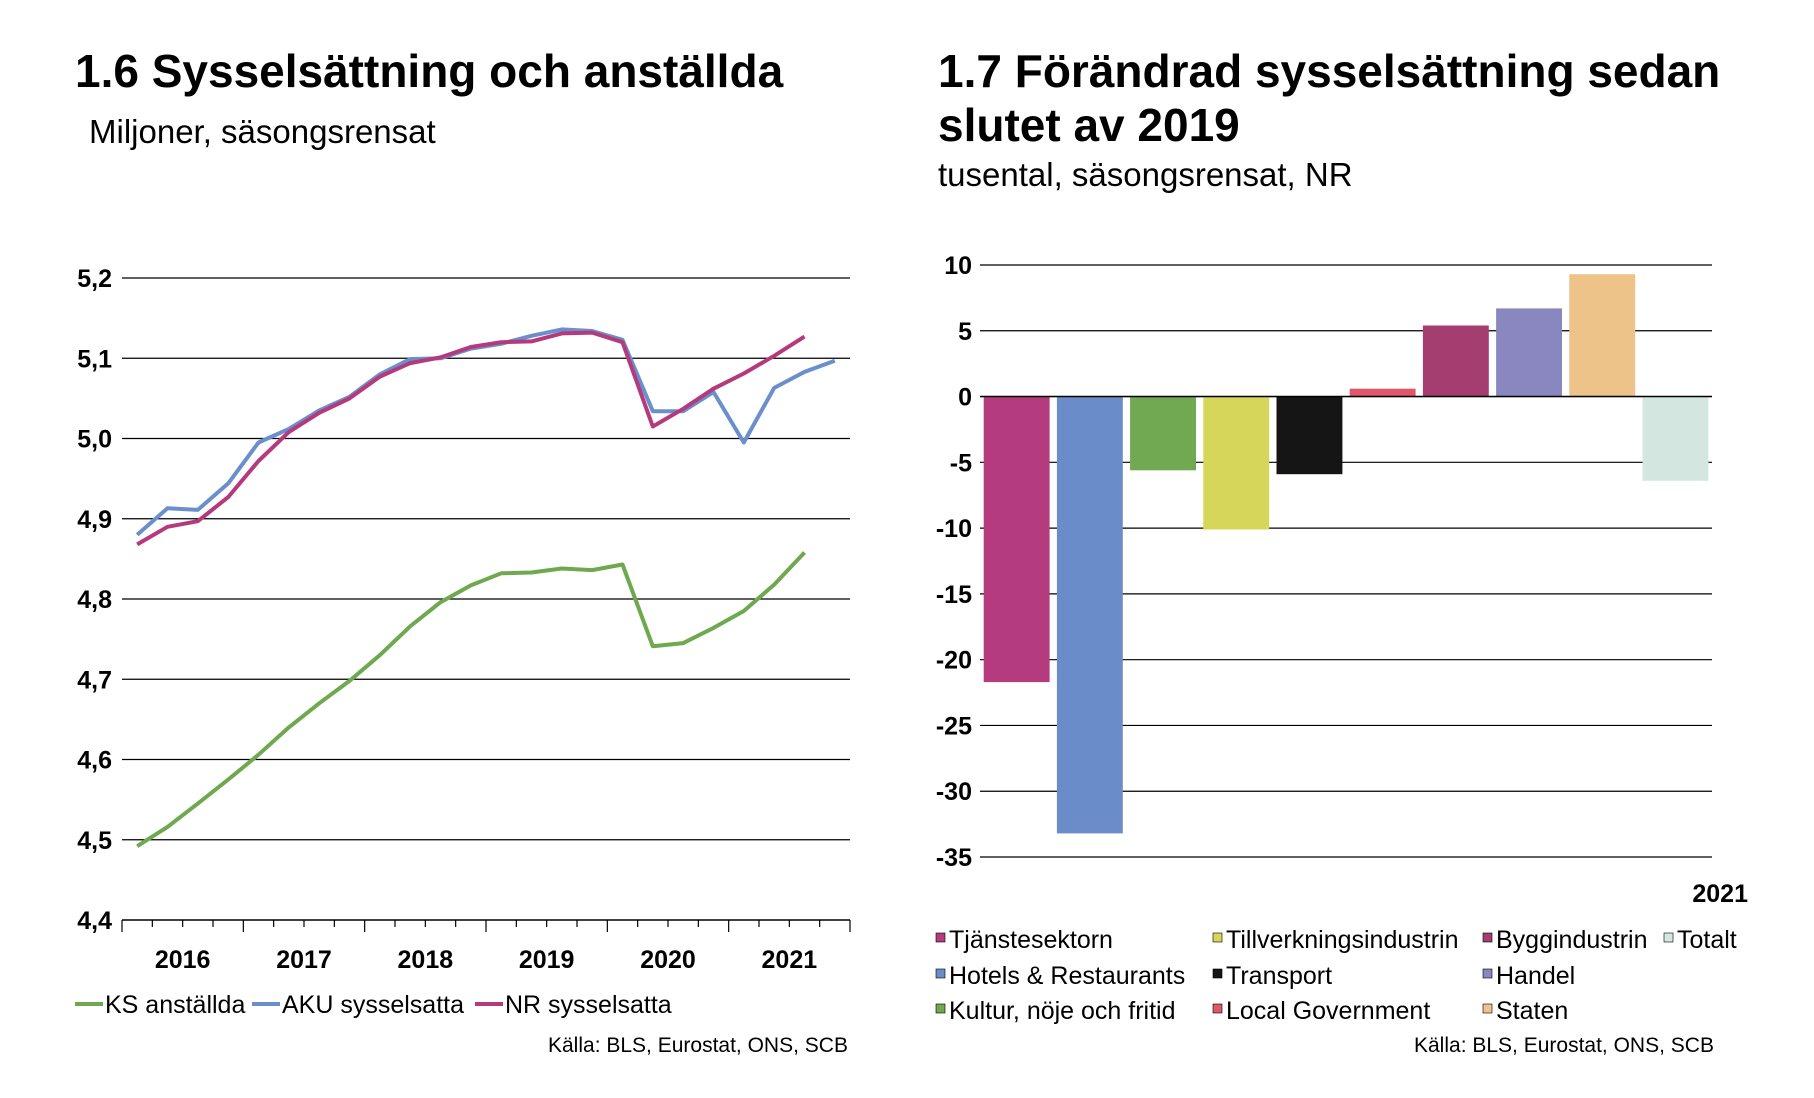 The image size is (1814, 1098). Describe the element at coordinates (1089, 125) in the screenshot. I see `chart-title-line-2: slutet av 2019` at that location.